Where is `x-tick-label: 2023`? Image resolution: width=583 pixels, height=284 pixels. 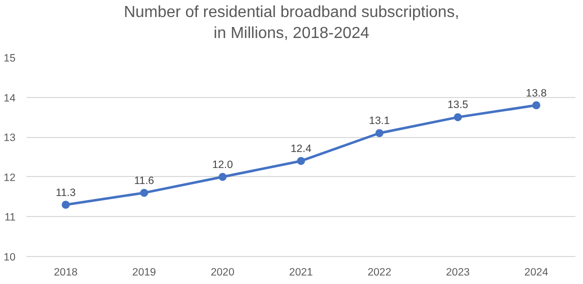 x-tick-label: 2023 is located at coordinates (458, 272).